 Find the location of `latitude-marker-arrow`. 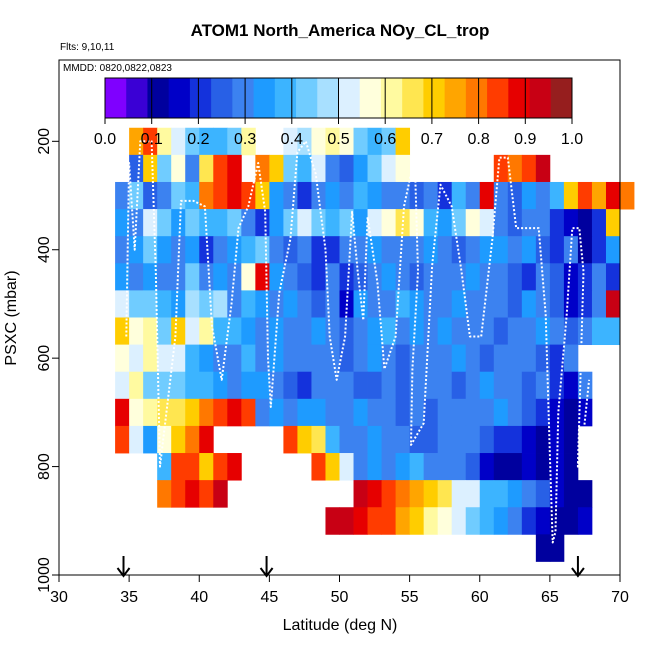

latitude-marker-arrow is located at coordinates (123, 567).